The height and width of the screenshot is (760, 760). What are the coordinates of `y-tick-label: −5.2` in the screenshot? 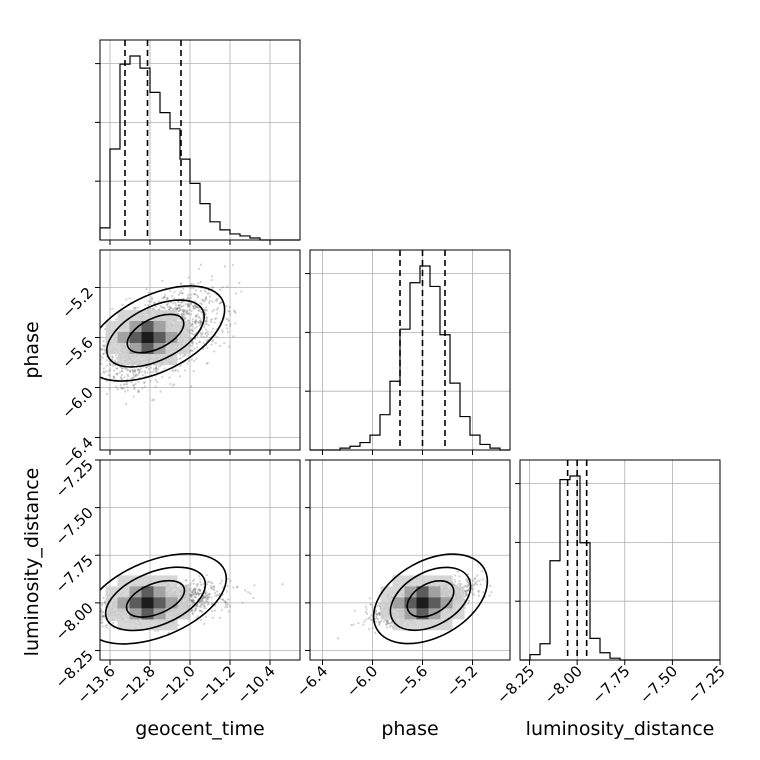 It's located at (77, 303).